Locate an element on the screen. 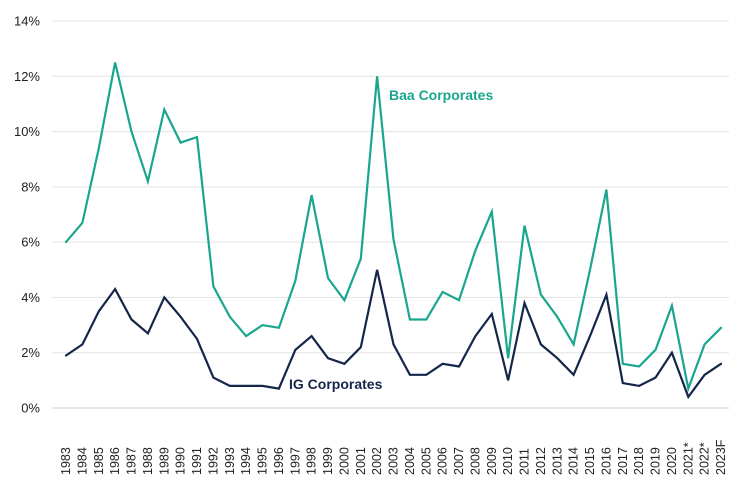  x-tick-label: 1998 is located at coordinates (312, 461).